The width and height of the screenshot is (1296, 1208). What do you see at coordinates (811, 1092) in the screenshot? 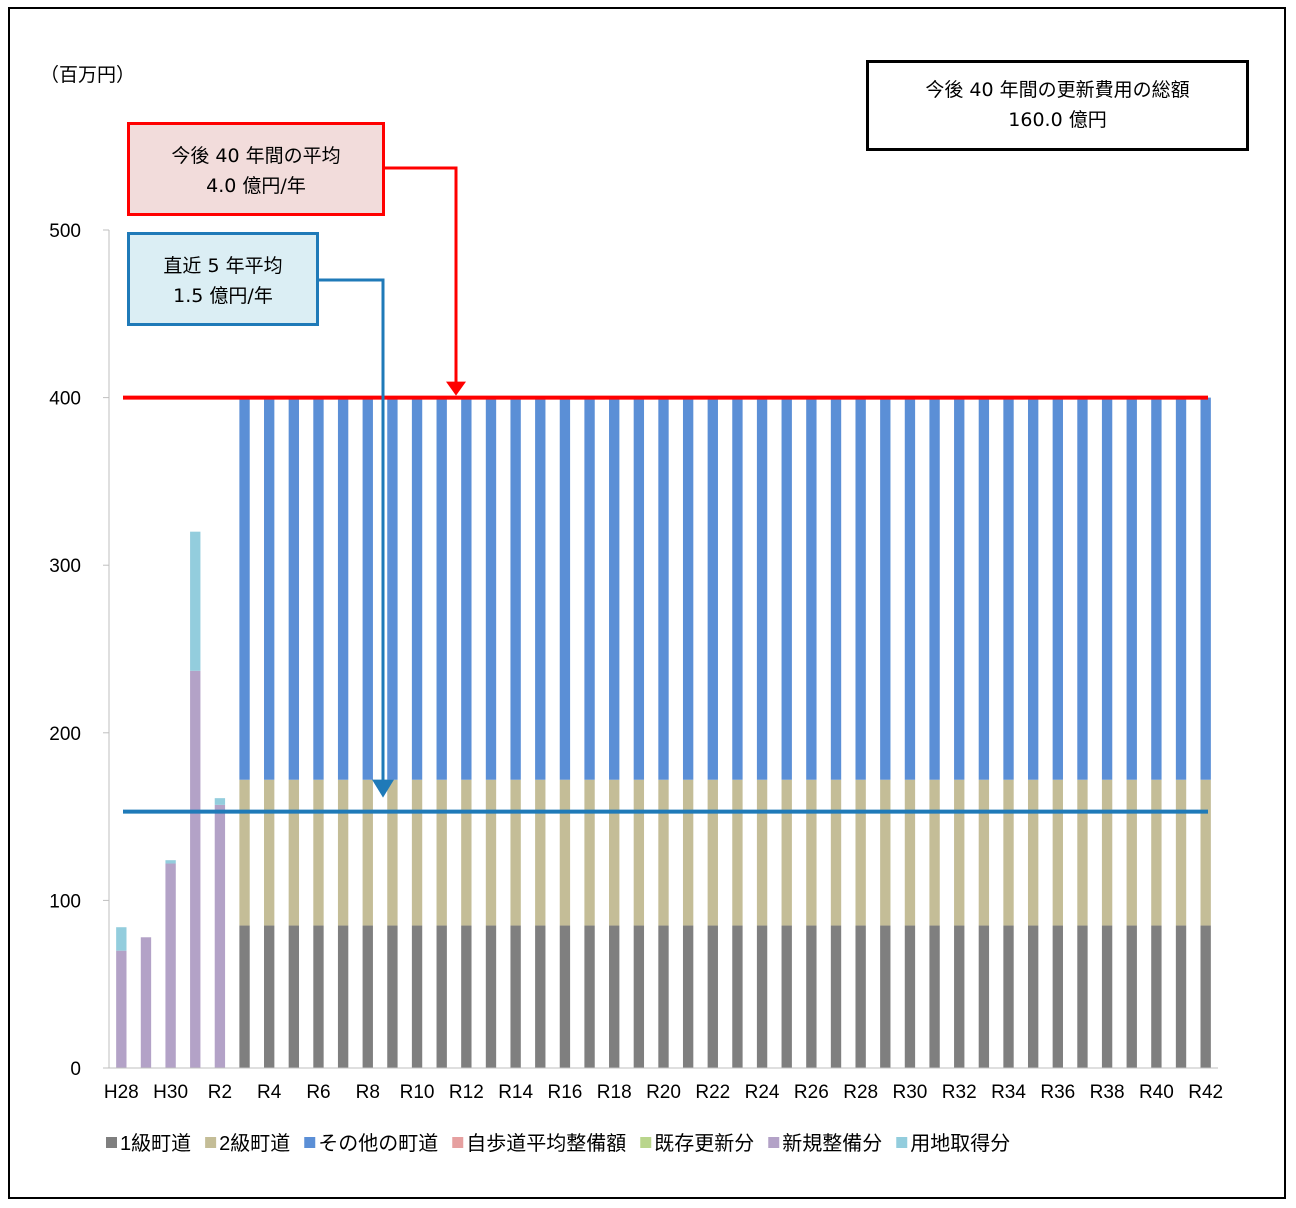
I see `x-tick-label: R26` at bounding box center [811, 1092].